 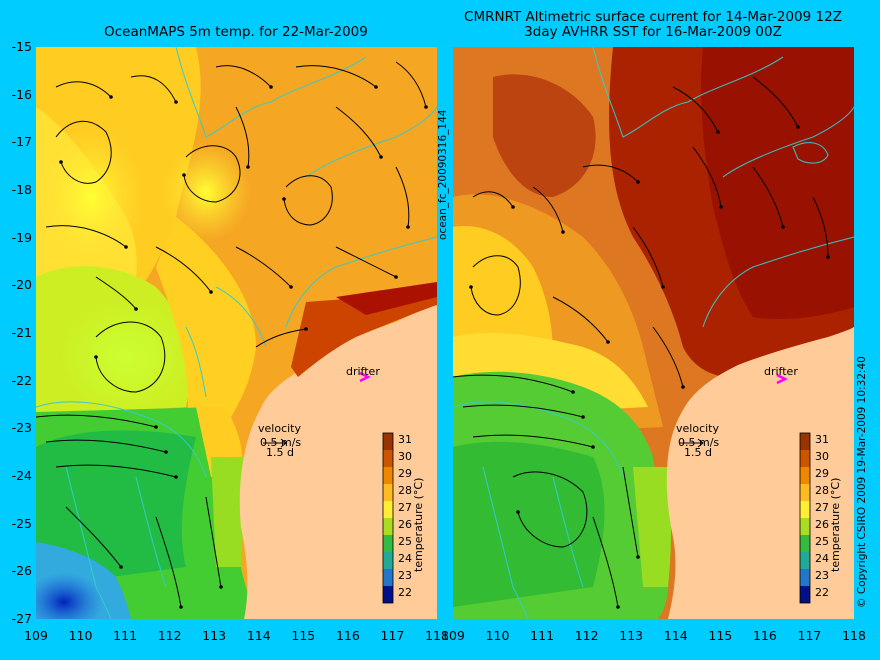 I want to click on right-velocity-speed: 0.5 m/s, so click(x=699, y=442).